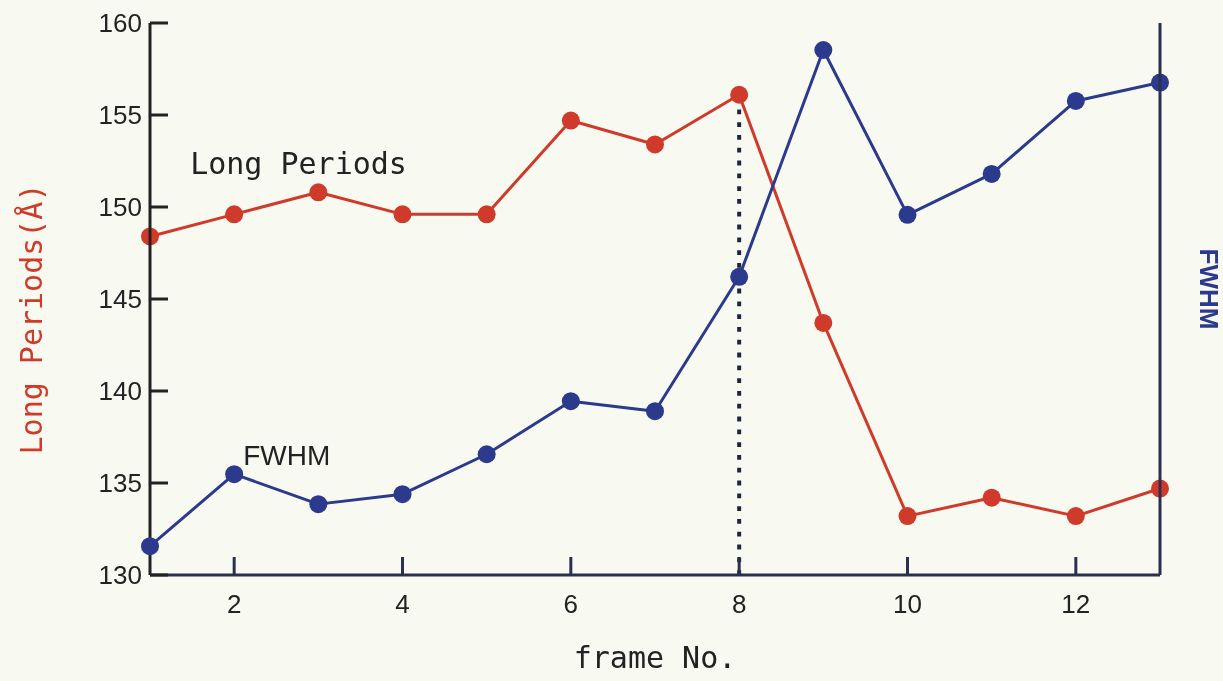  Describe the element at coordinates (571, 604) in the screenshot. I see `x-tick-label: 6` at that location.